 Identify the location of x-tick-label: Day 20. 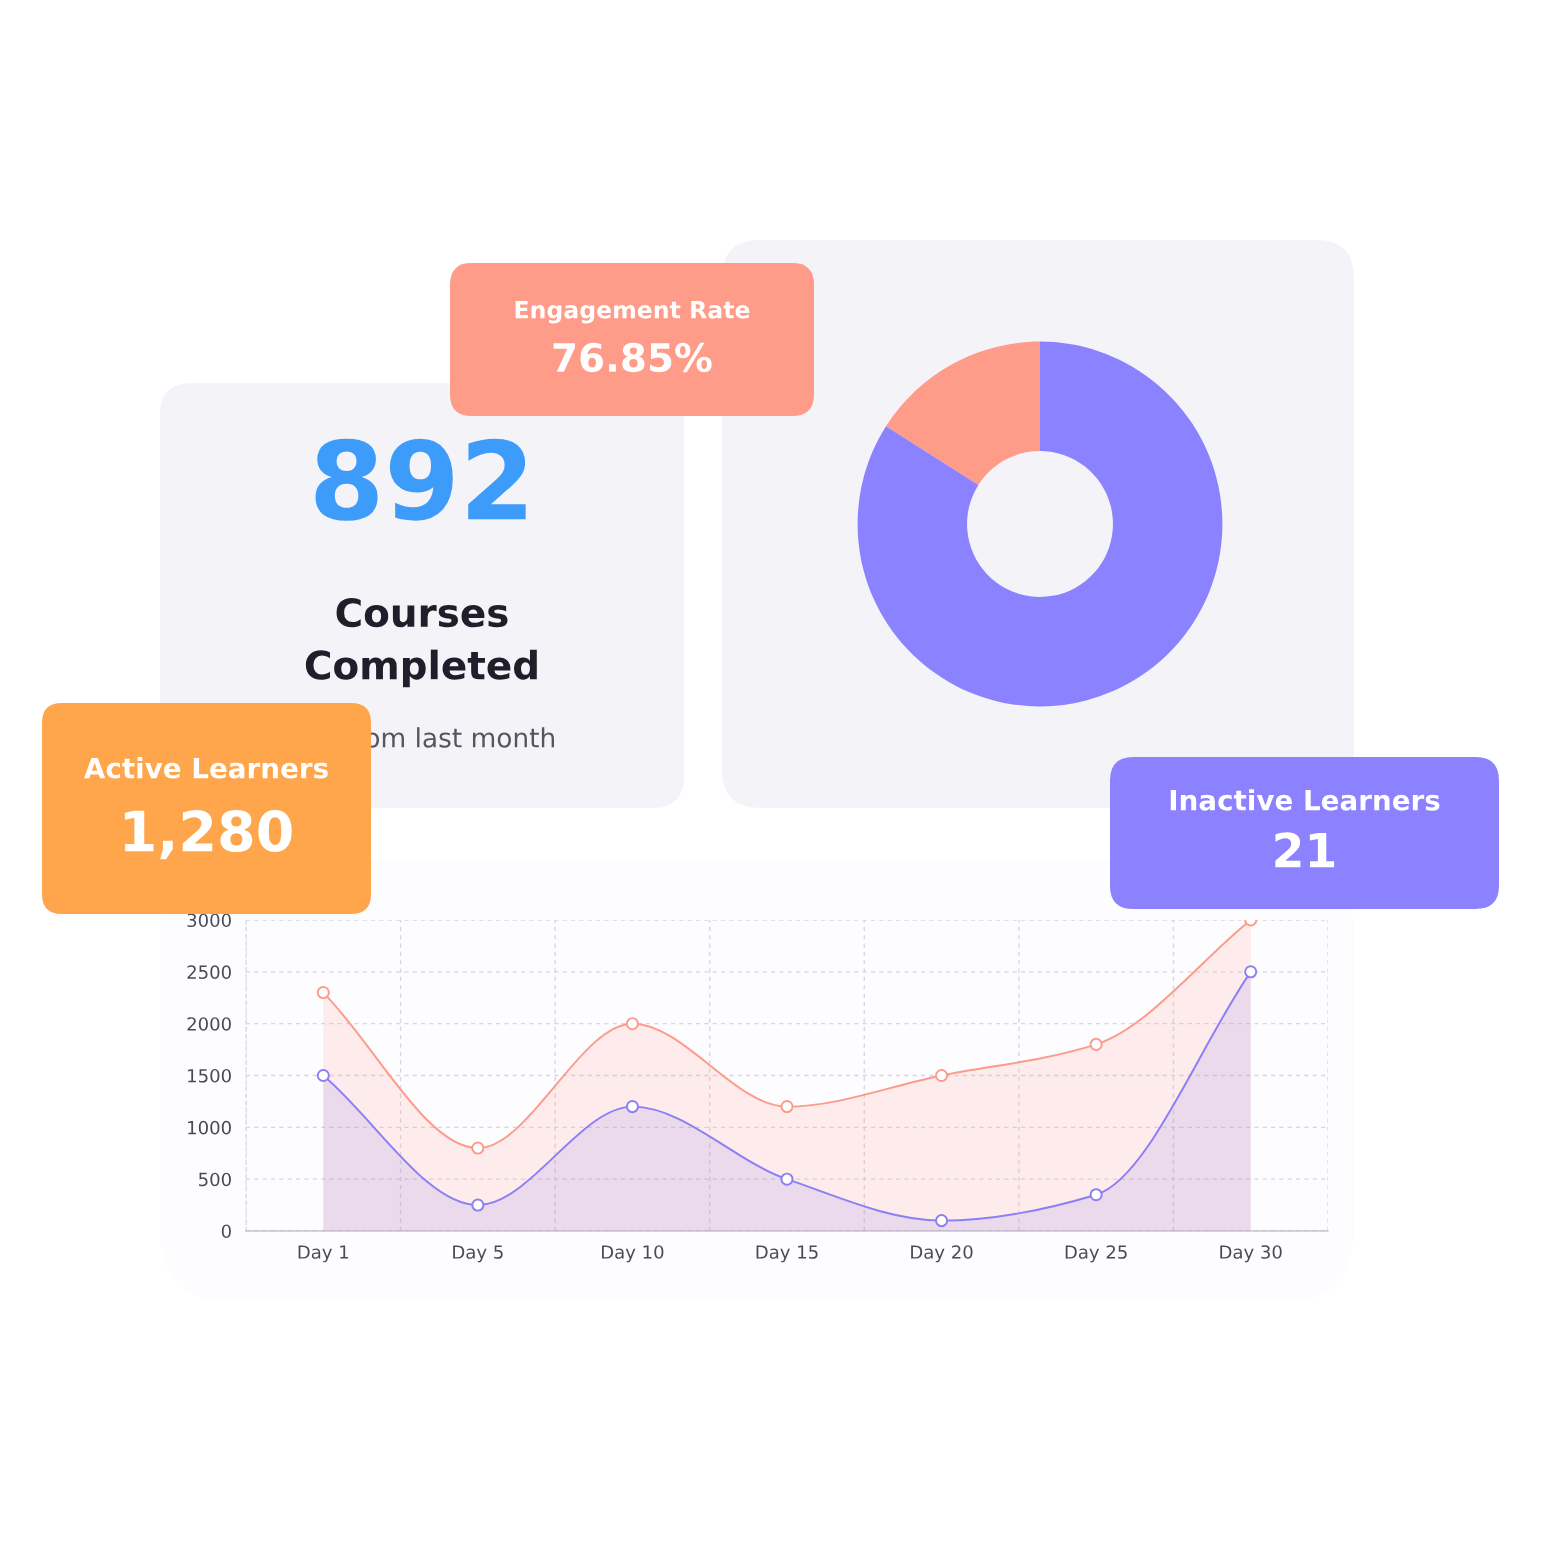
(942, 1254).